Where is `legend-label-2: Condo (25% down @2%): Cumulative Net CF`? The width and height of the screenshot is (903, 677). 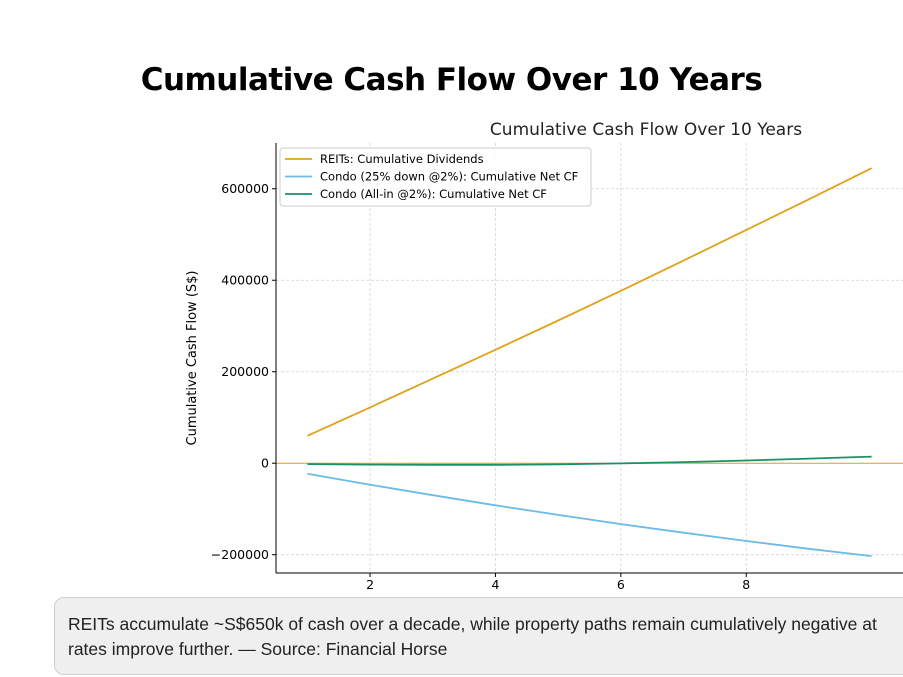 legend-label-2: Condo (25% down @2%): Cumulative Net CF is located at coordinates (449, 177).